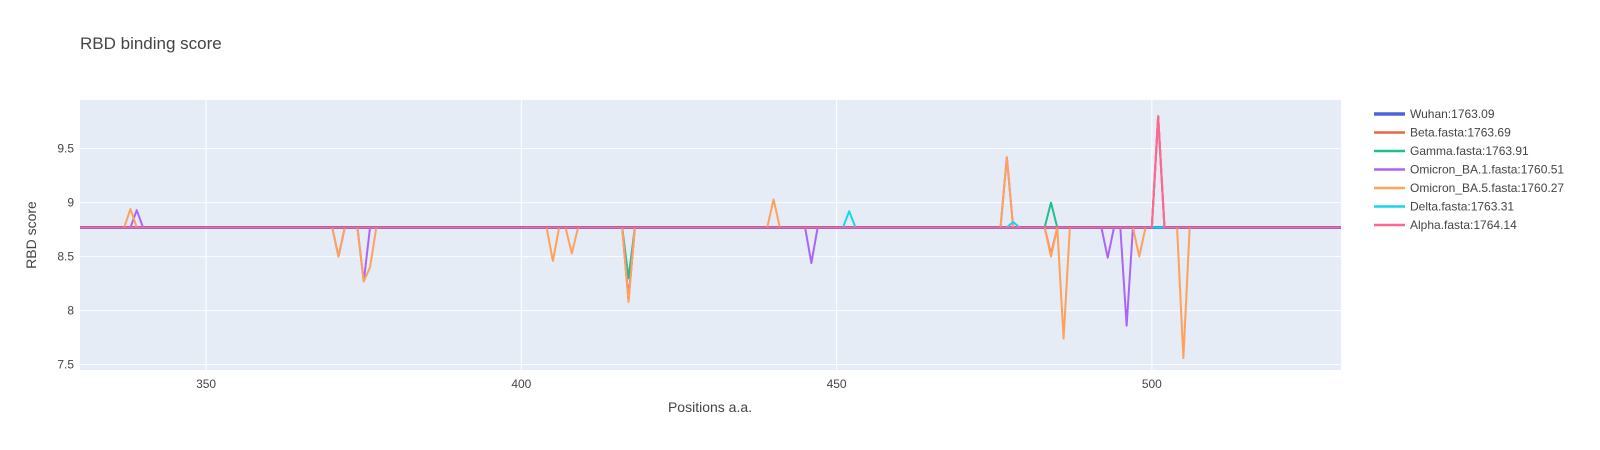  I want to click on y-tick-label: 9, so click(70, 203).